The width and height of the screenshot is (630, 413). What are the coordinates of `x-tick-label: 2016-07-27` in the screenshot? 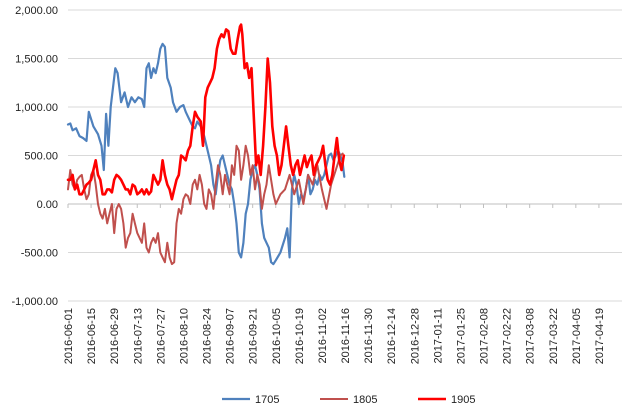 It's located at (161, 336).